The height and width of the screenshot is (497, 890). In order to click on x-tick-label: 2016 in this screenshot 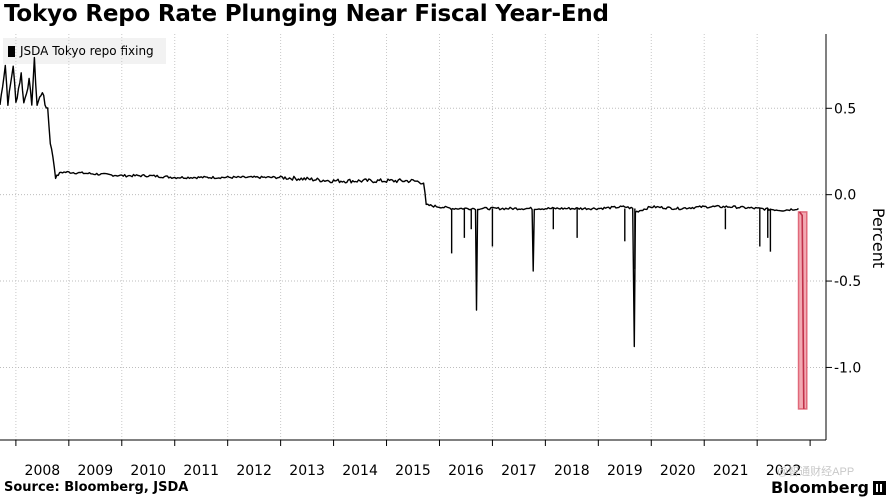, I will do `click(466, 471)`.